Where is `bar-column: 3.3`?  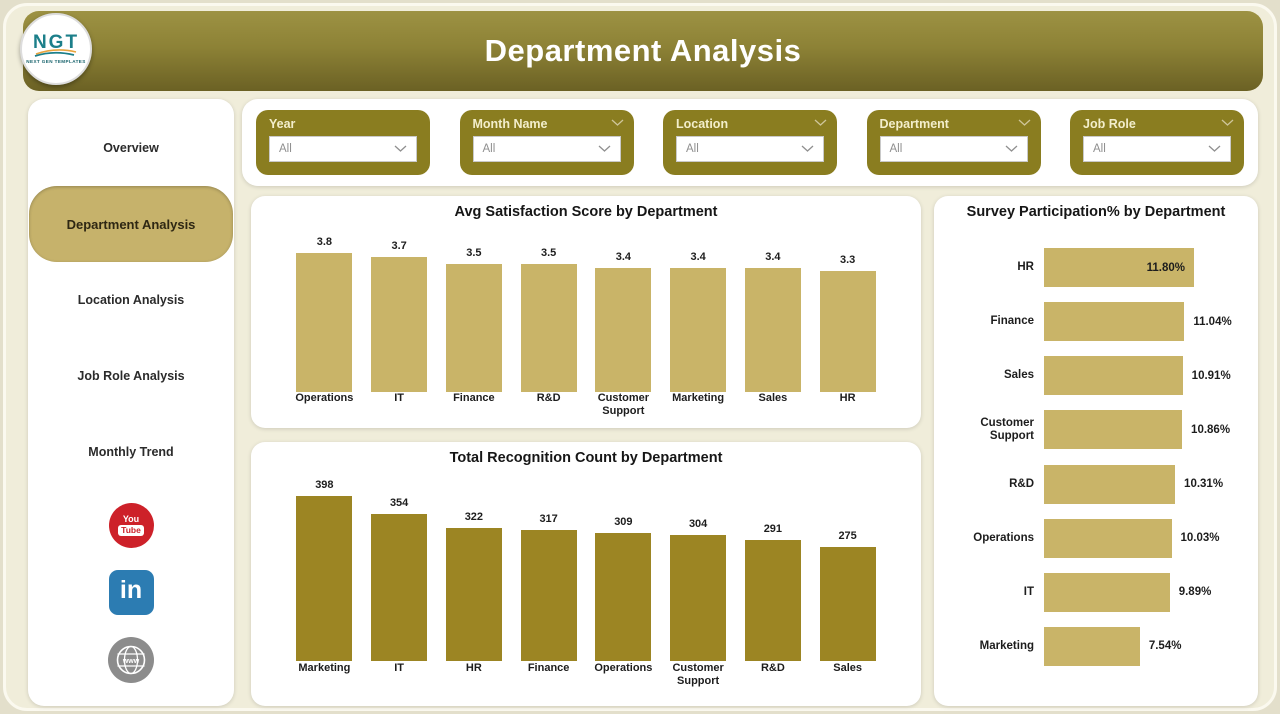
bar-column: 3.3 is located at coordinates (847, 309).